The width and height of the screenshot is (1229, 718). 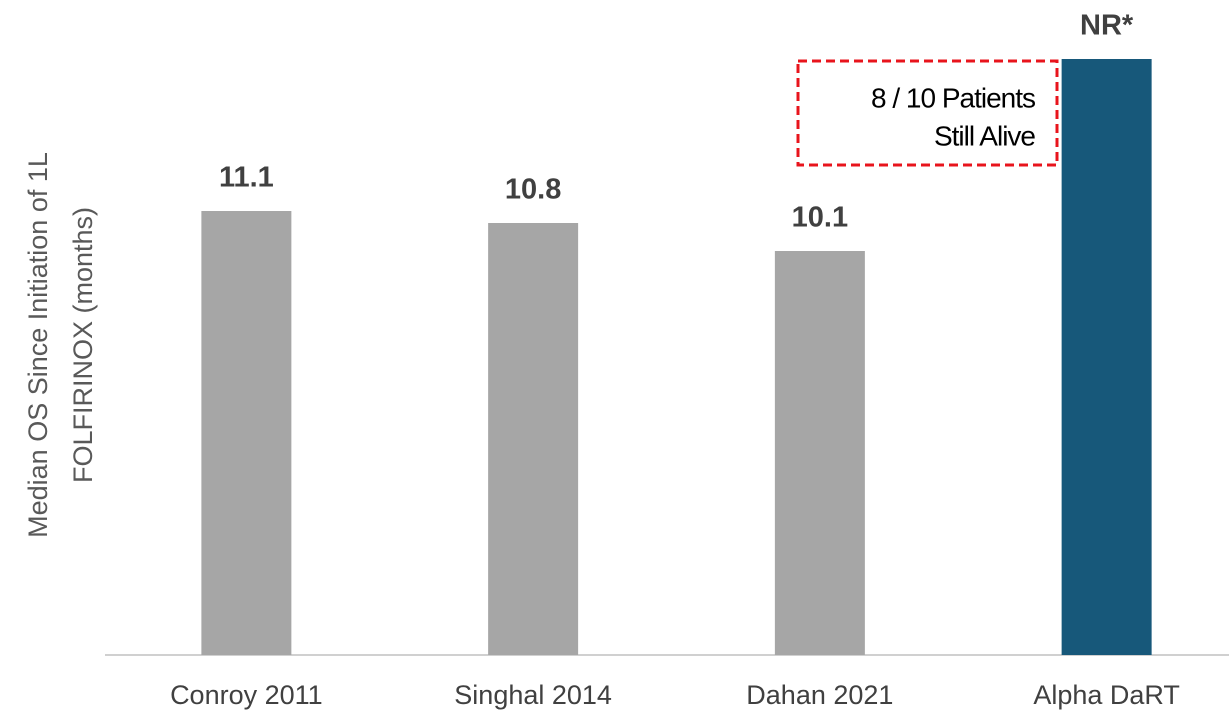 What do you see at coordinates (953, 97) in the screenshot?
I see `annotation-text: 8 / 10 Patients` at bounding box center [953, 97].